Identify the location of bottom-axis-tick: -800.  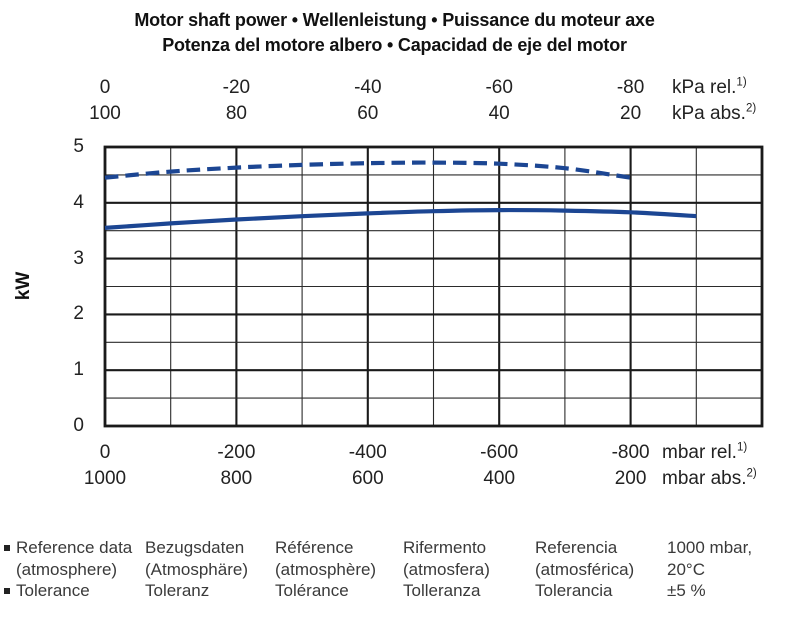
(630, 452).